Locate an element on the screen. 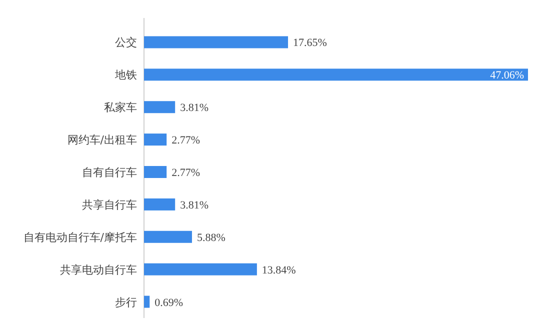  data-label: 17.65% is located at coordinates (310, 43).